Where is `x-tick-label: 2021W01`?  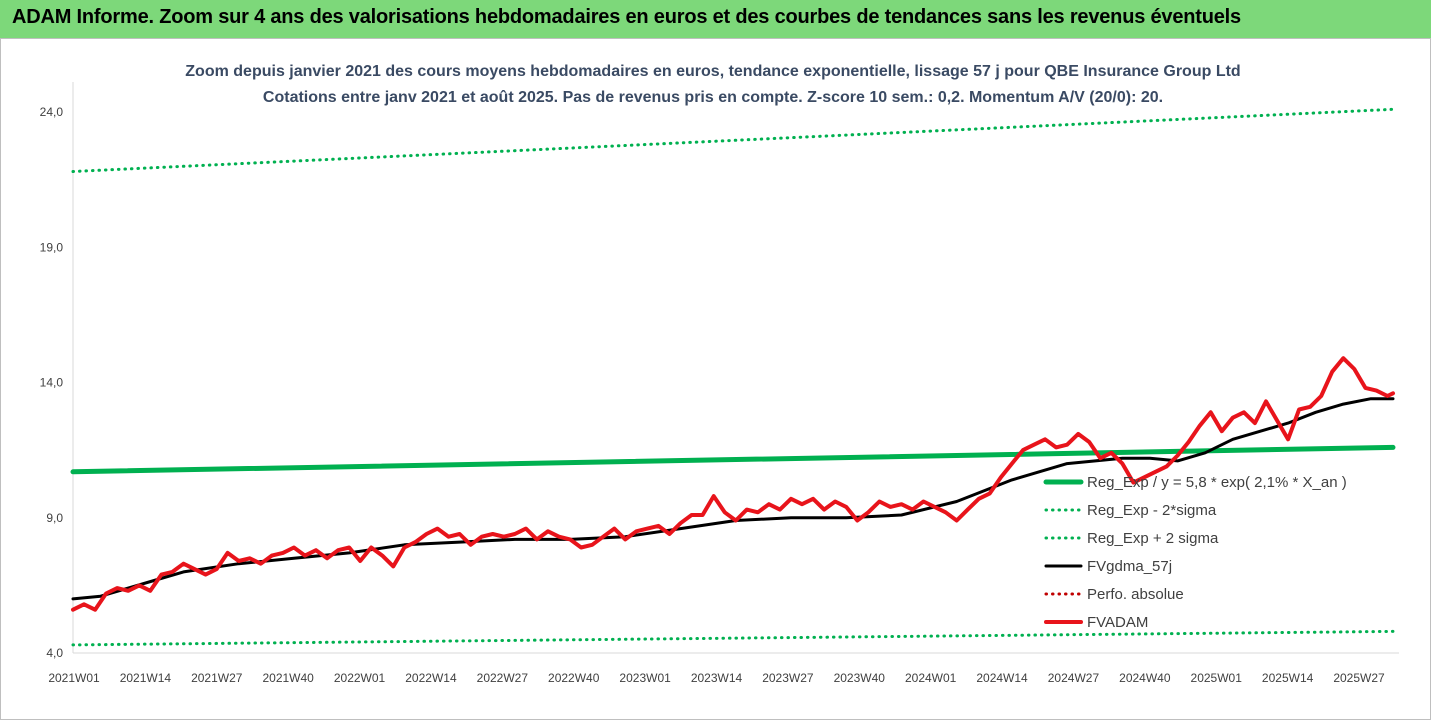 x-tick-label: 2021W01 is located at coordinates (74, 678).